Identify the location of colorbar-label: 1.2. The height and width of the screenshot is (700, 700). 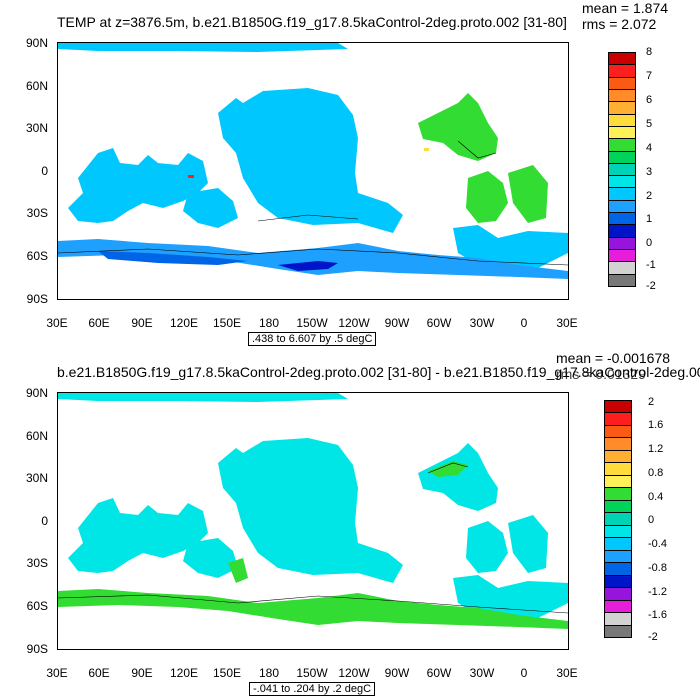
(656, 449).